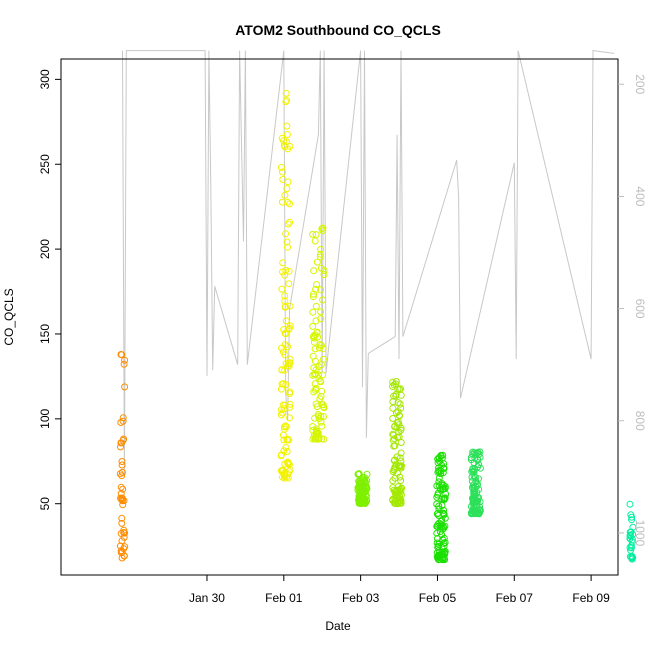 This screenshot has height=650, width=650. Describe the element at coordinates (515, 598) in the screenshot. I see `x-tick-label-10: Feb 07` at that location.